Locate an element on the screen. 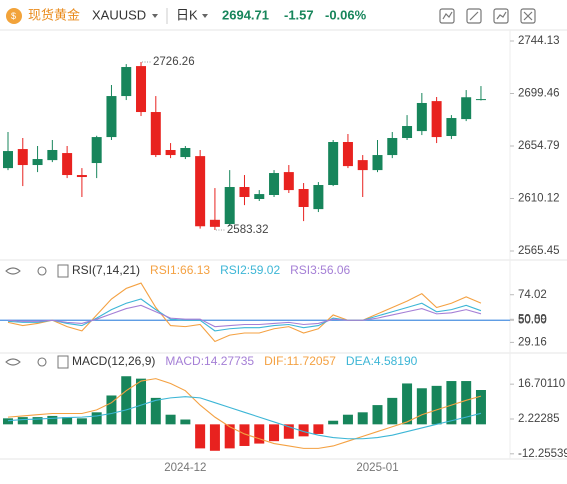 This screenshot has height=484, width=567. period-dropdown is located at coordinates (205, 16).